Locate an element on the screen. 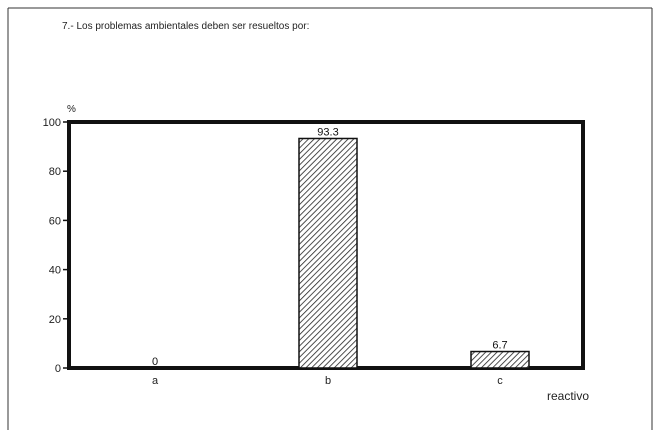 Image resolution: width=662 pixels, height=439 pixels. x-tick-label-a: a is located at coordinates (155, 381).